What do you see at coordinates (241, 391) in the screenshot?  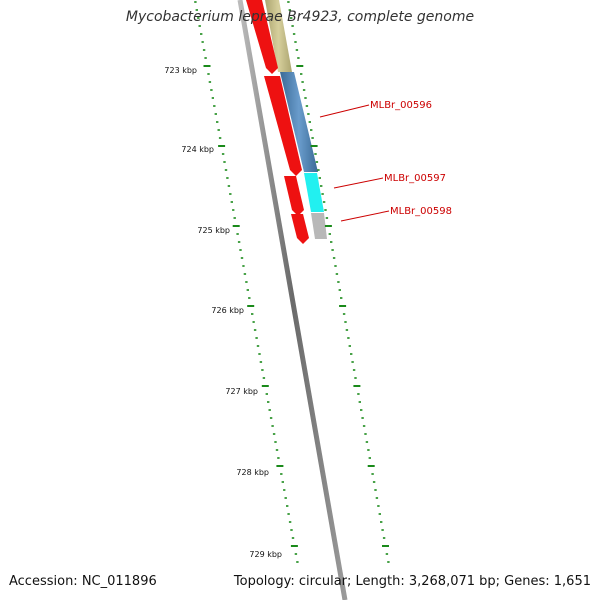 I see `scale-label: 727 kbp` at bounding box center [241, 391].